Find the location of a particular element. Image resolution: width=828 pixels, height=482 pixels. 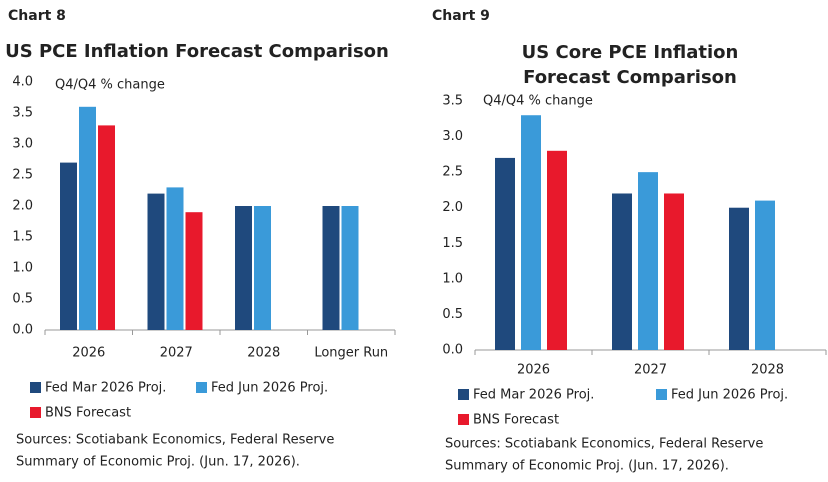

chart-title: Forecast Comparison is located at coordinates (630, 77).